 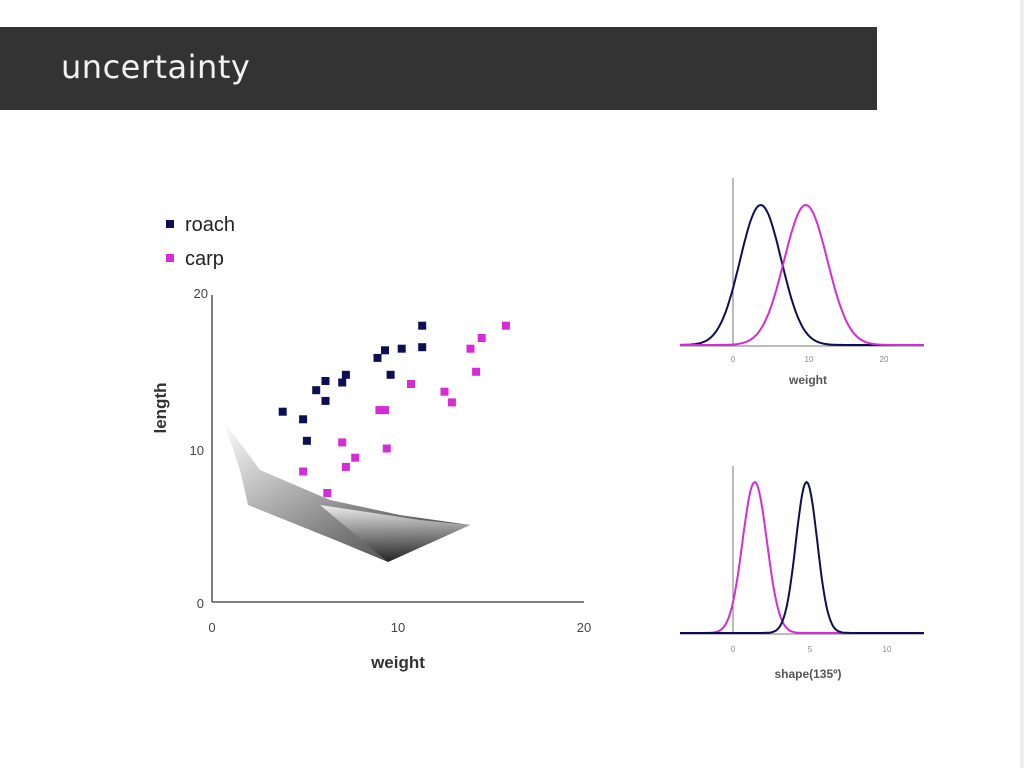 I want to click on weight-plot-roach-curve, so click(x=802, y=274).